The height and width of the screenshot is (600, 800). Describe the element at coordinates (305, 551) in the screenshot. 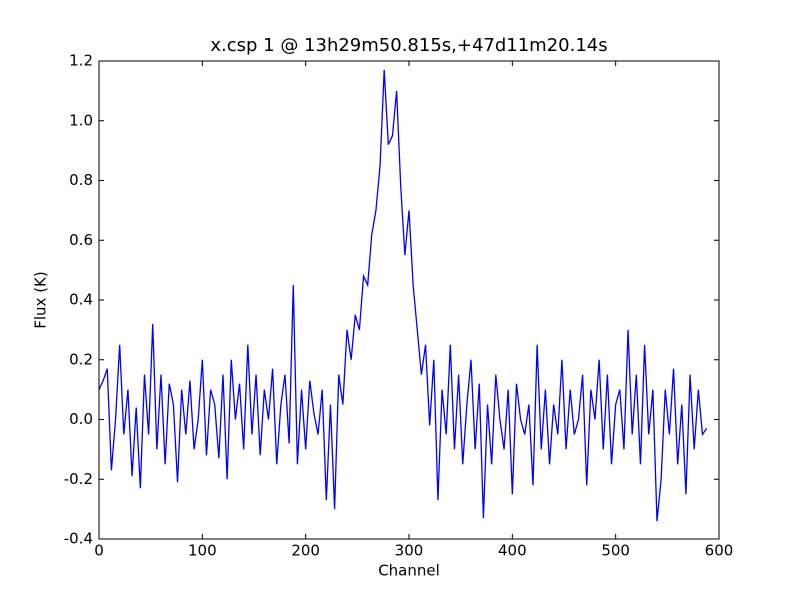

I see `x-tick-label: 200` at that location.